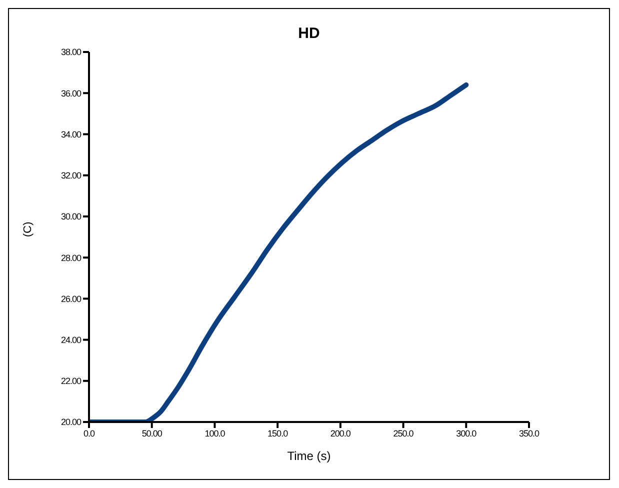 This screenshot has height=488, width=619. What do you see at coordinates (71, 52) in the screenshot?
I see `y-tick-label: 38.00` at bounding box center [71, 52].